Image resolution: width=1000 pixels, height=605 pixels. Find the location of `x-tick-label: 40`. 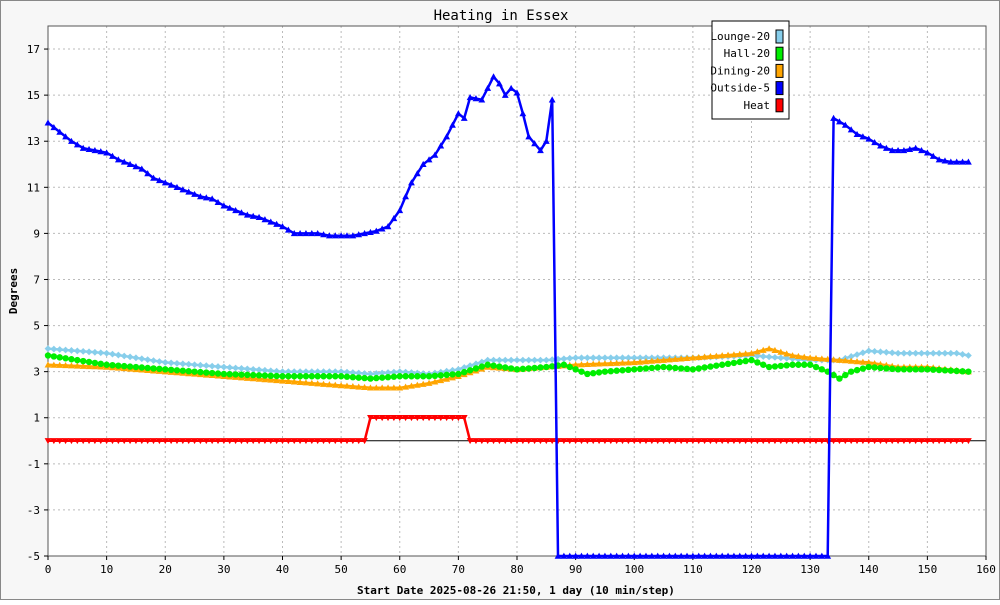

x-tick-label: 40 is located at coordinates (282, 569).